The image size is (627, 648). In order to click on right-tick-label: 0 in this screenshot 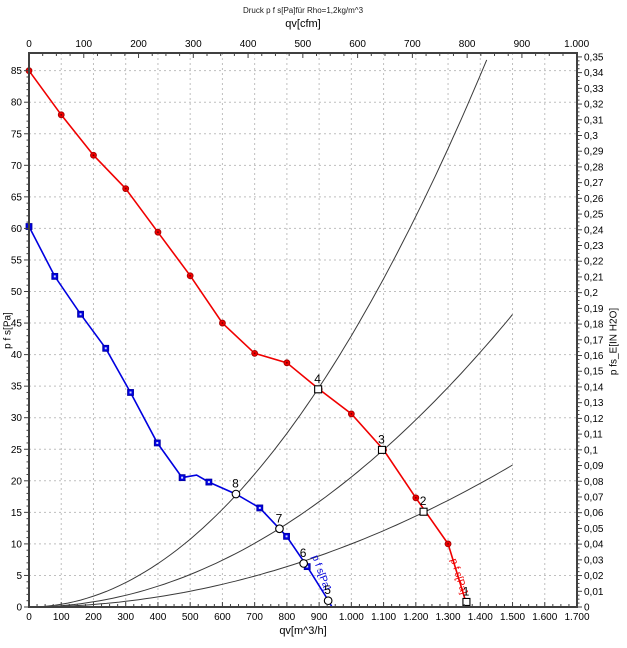, I will do `click(587, 608)`.